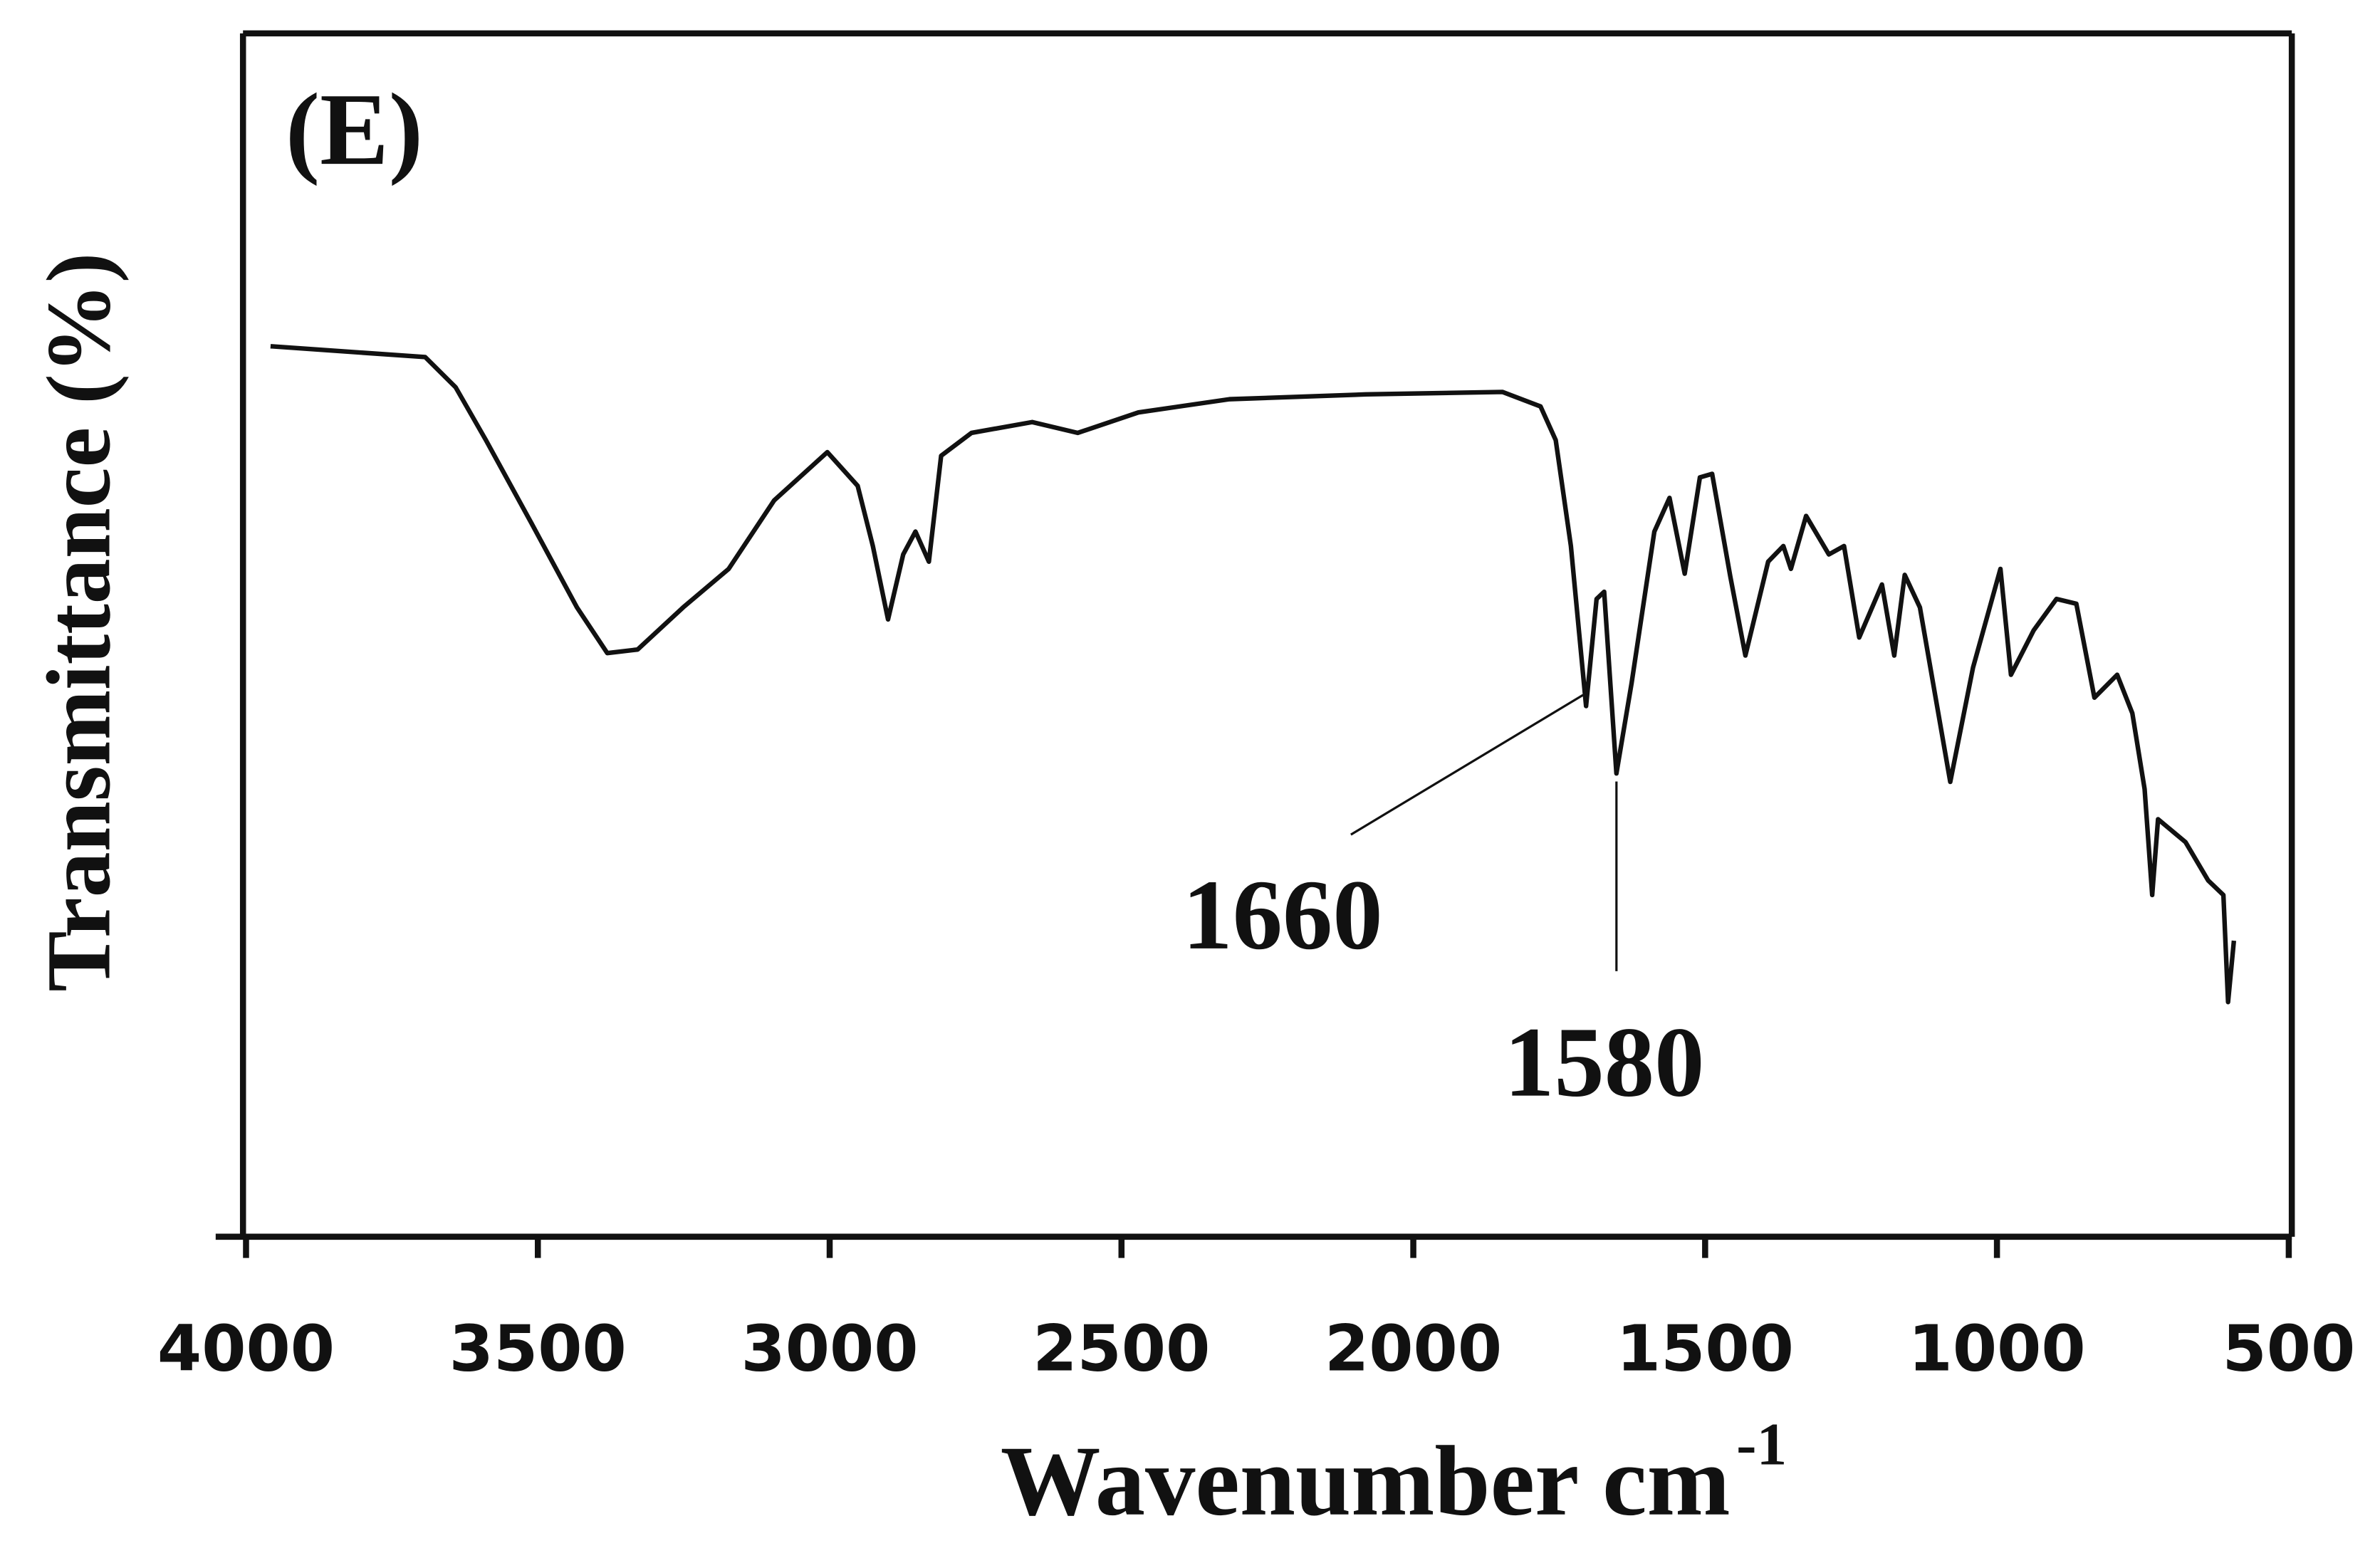  Describe the element at coordinates (1997, 1349) in the screenshot. I see `x-tick-label: 1000` at that location.